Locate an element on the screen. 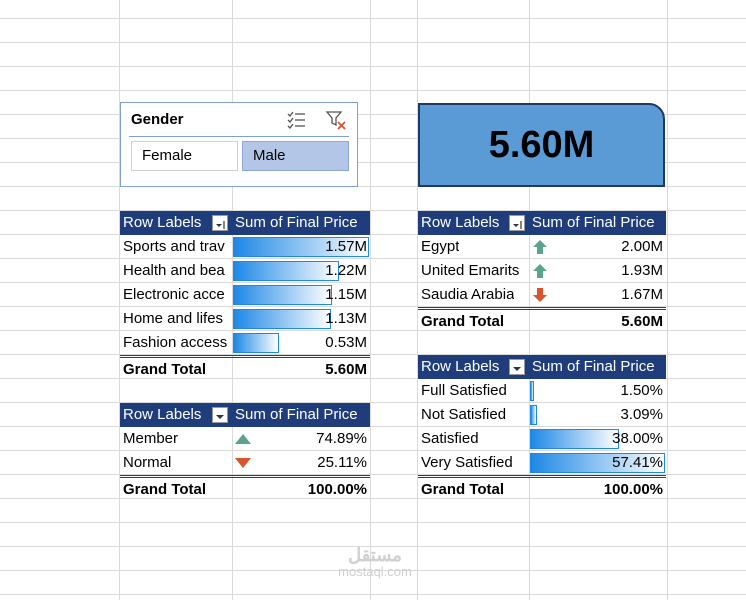 Image resolution: width=746 pixels, height=600 pixels. multi-select-icon is located at coordinates (296, 120).